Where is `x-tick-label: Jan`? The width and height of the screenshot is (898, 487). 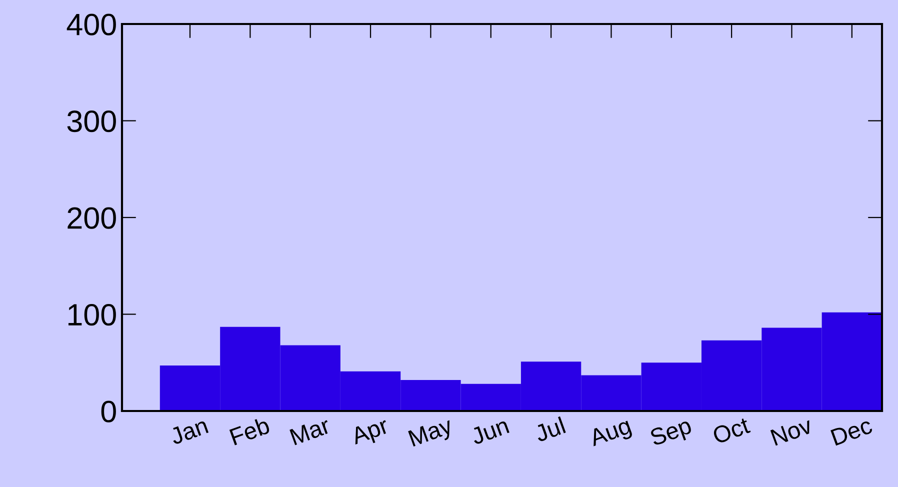
x-tick-label: Jan is located at coordinates (188, 431).